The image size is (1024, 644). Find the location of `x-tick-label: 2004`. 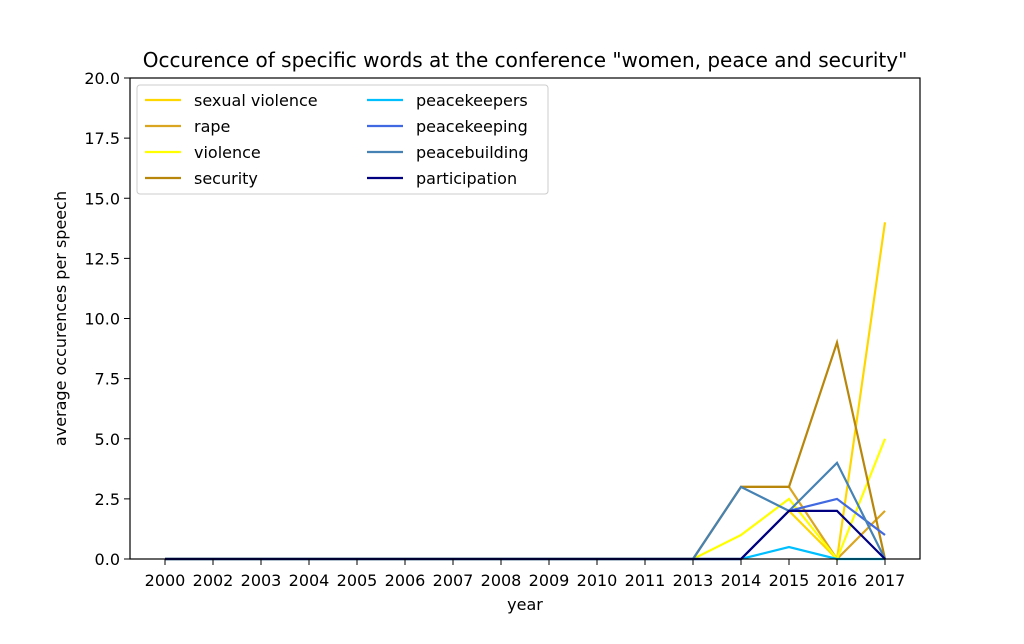

x-tick-label: 2004 is located at coordinates (309, 580).